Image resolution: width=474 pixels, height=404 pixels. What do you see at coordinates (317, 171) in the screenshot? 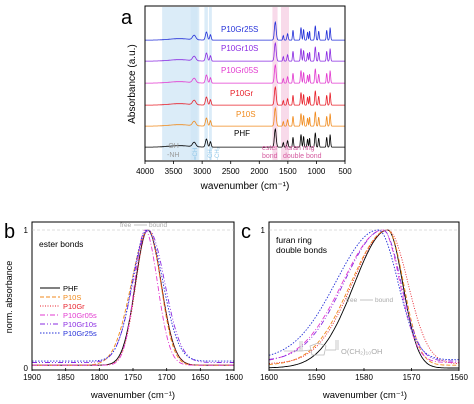
I see `x-tick-label: 1000` at bounding box center [317, 171].